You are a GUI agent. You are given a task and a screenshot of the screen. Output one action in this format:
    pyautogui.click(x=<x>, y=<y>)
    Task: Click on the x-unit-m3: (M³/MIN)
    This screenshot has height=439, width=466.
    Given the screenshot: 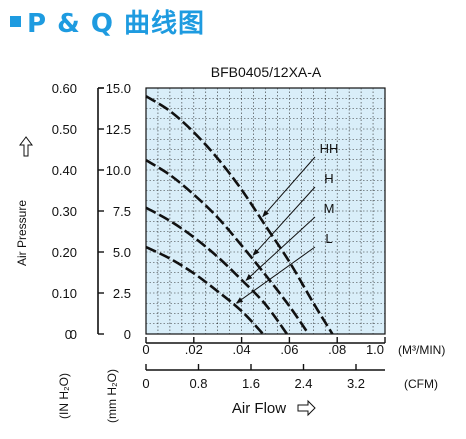 What is the action you would take?
    pyautogui.click(x=421, y=350)
    